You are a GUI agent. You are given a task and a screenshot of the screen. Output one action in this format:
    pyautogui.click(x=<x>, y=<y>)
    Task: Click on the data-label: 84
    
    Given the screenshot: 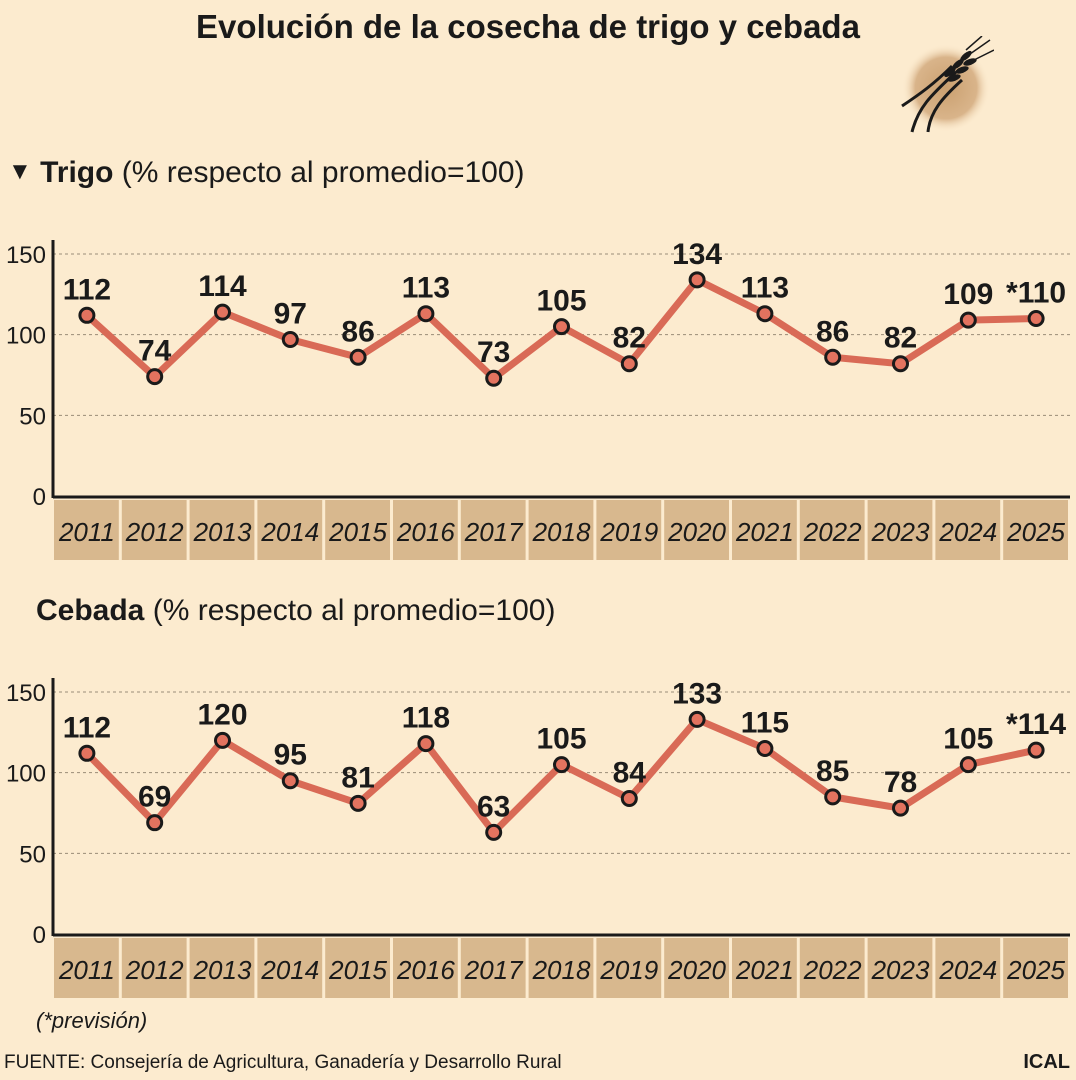 What is the action you would take?
    pyautogui.click(x=630, y=772)
    